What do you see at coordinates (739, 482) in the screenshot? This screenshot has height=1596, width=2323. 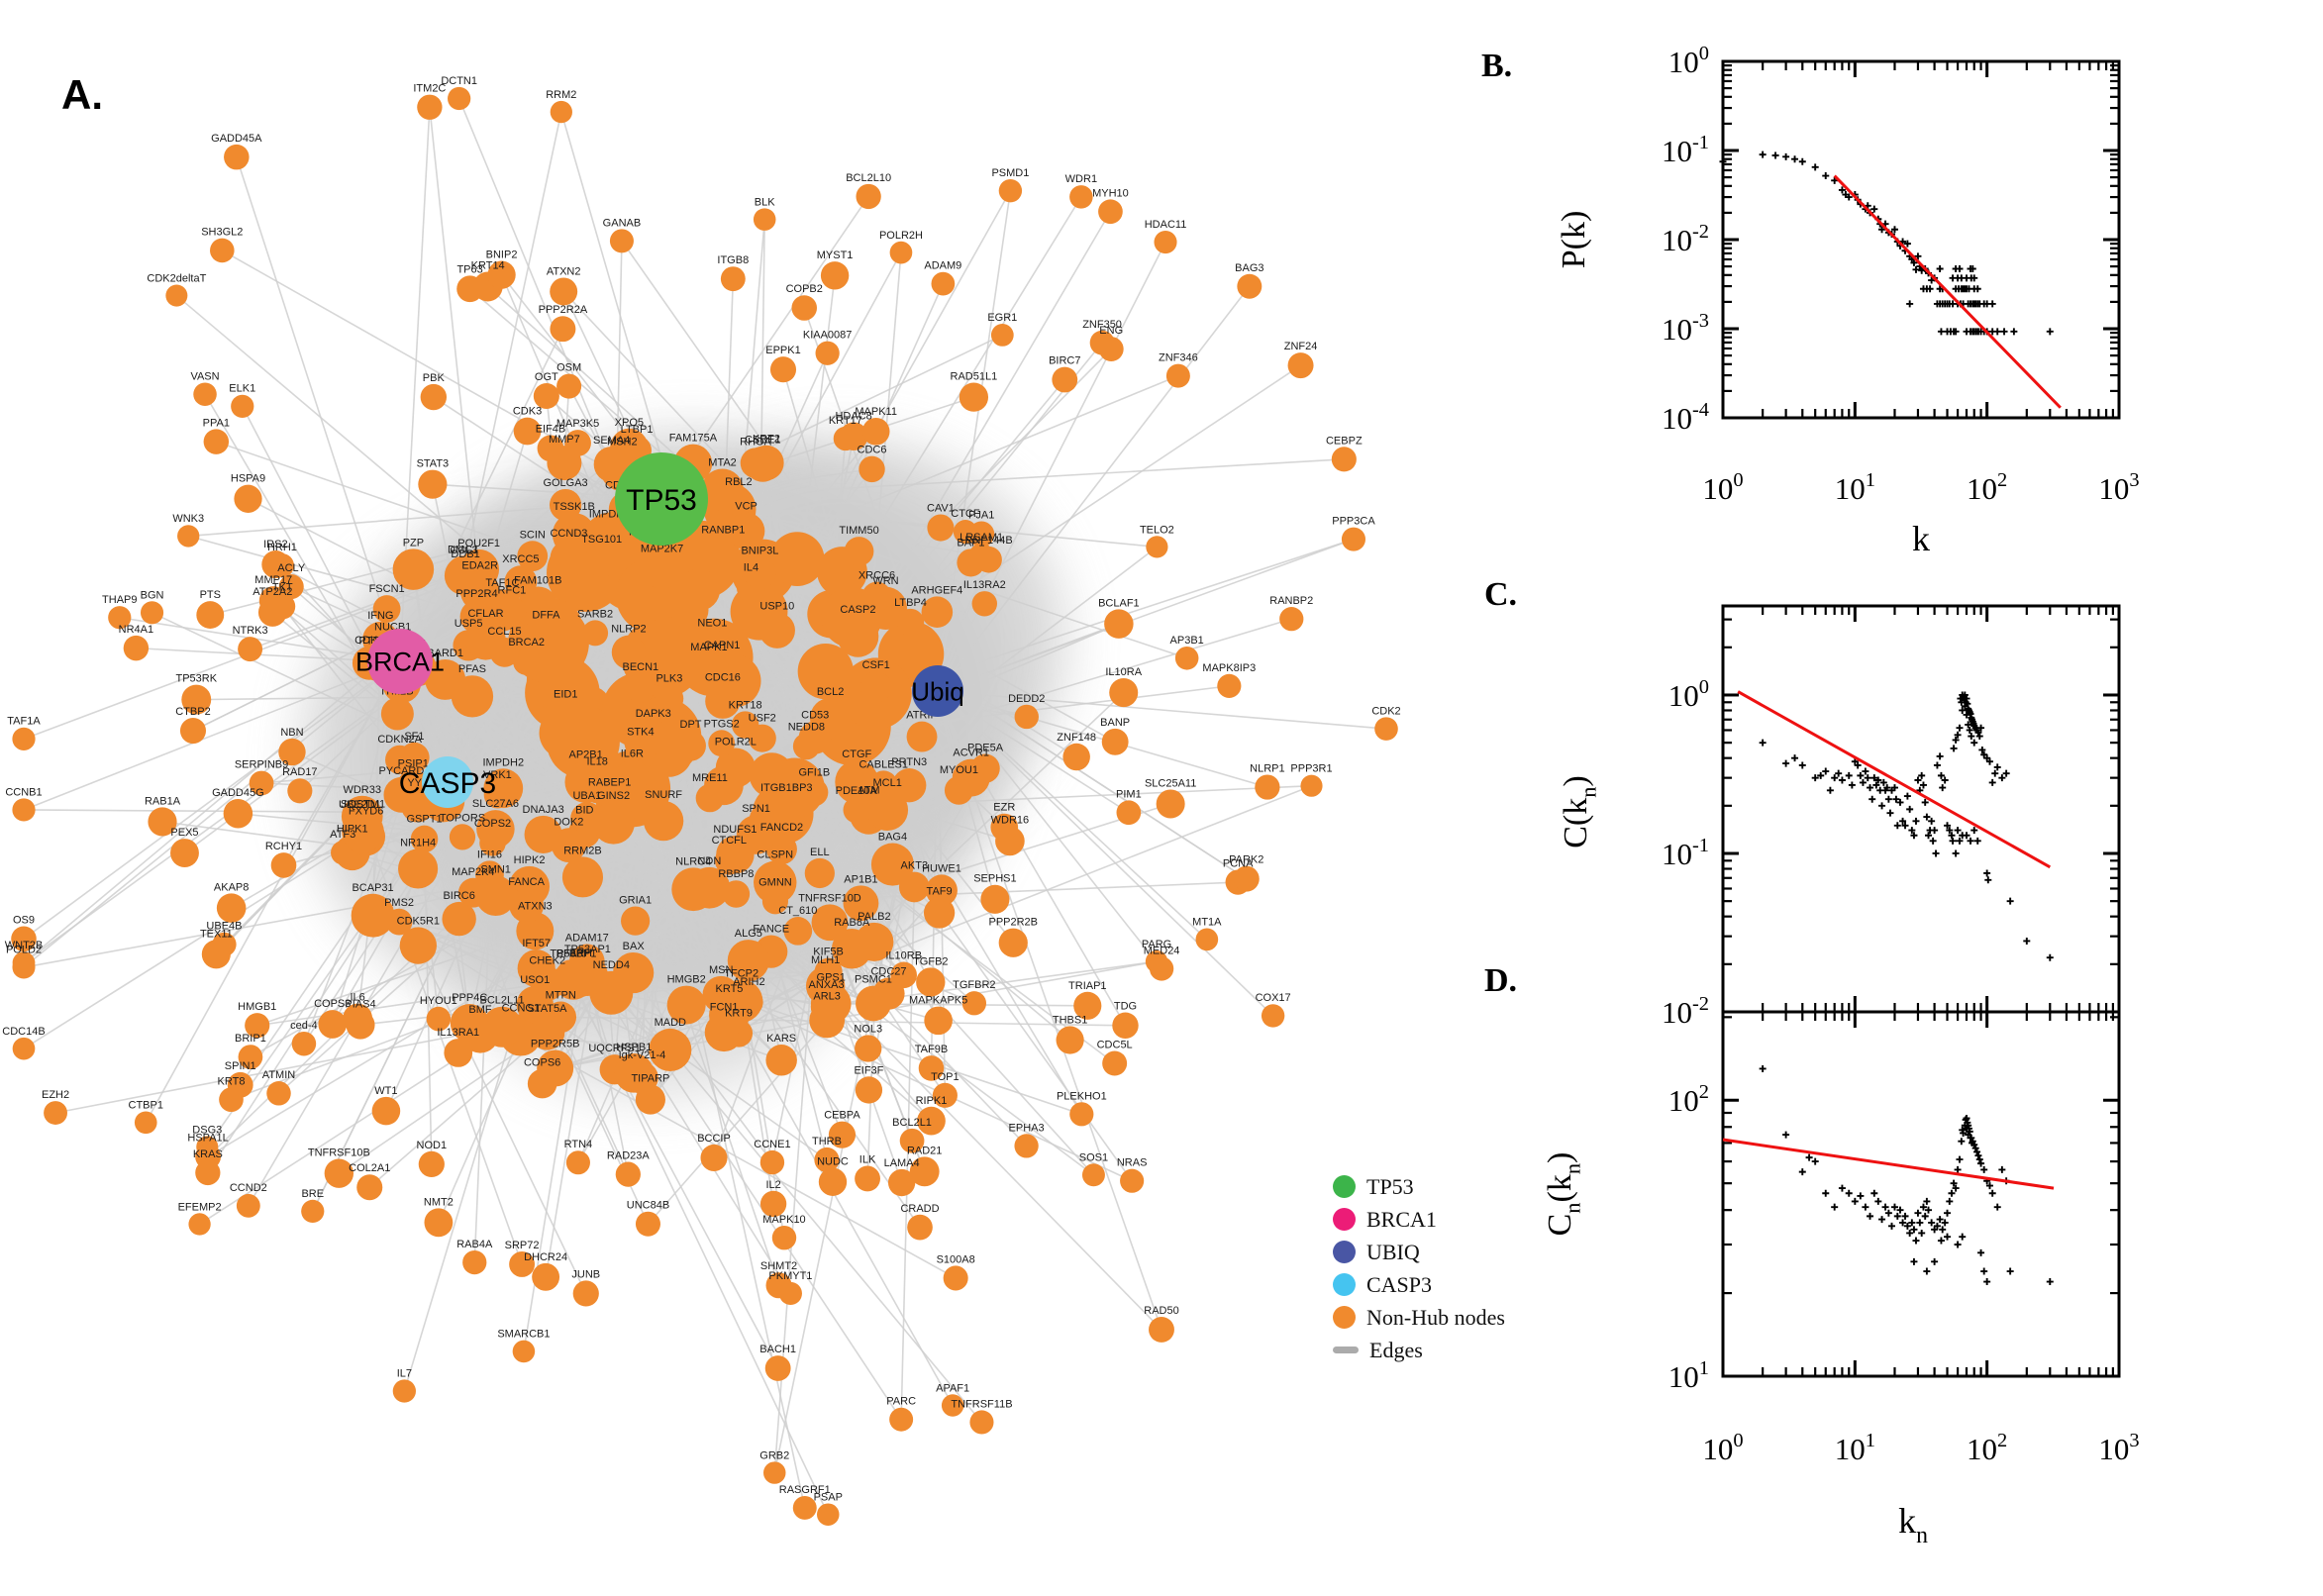 I see `node-label: RBL2` at bounding box center [739, 482].